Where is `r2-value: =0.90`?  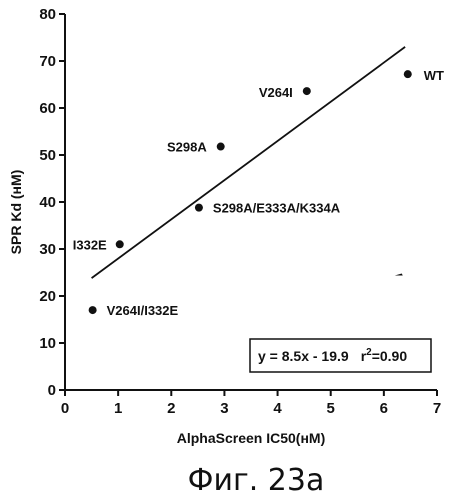 r2-value: =0.90 is located at coordinates (390, 356).